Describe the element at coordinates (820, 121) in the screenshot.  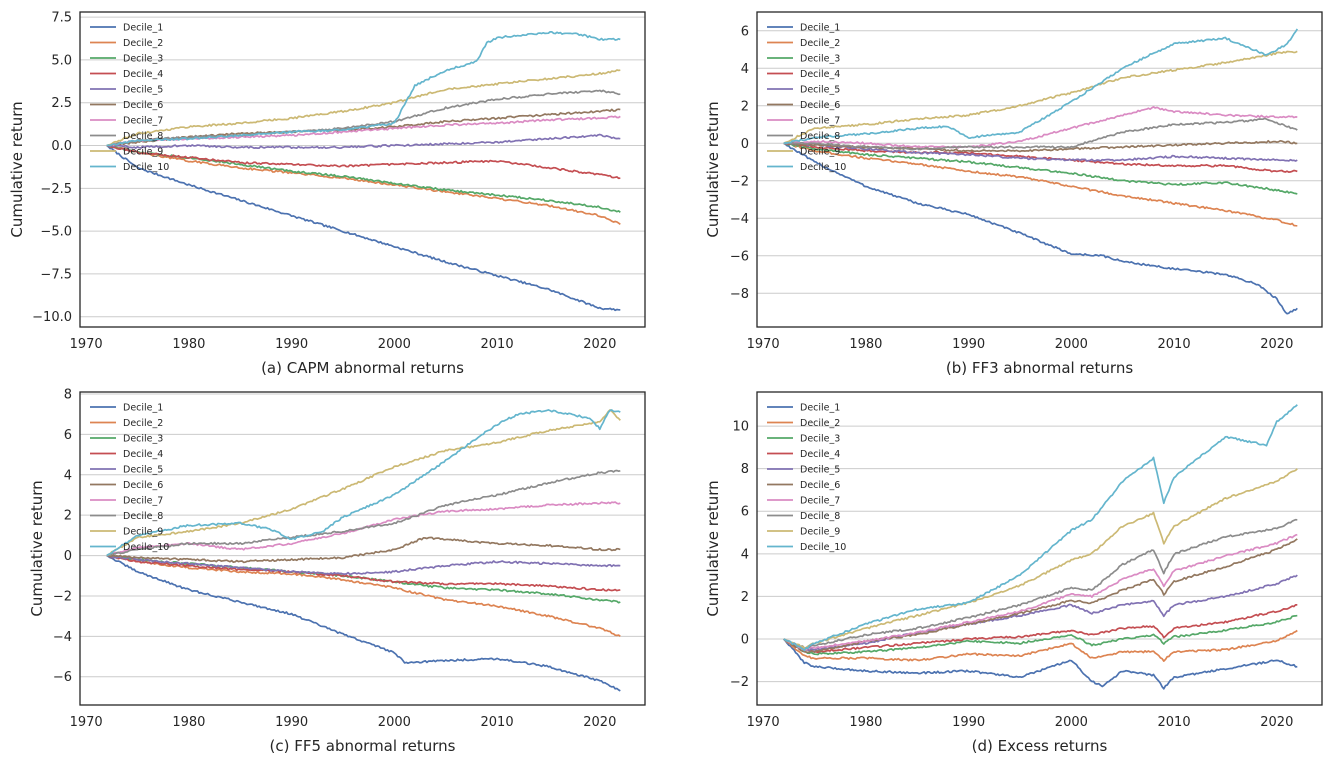
I see `legend-label: Decile_7` at that location.